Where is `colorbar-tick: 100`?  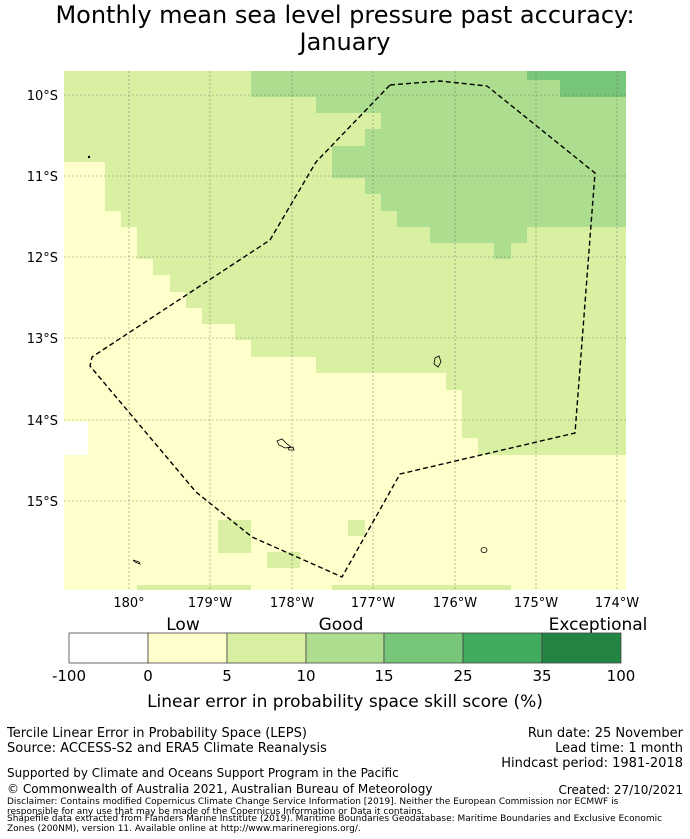 colorbar-tick: 100 is located at coordinates (621, 676).